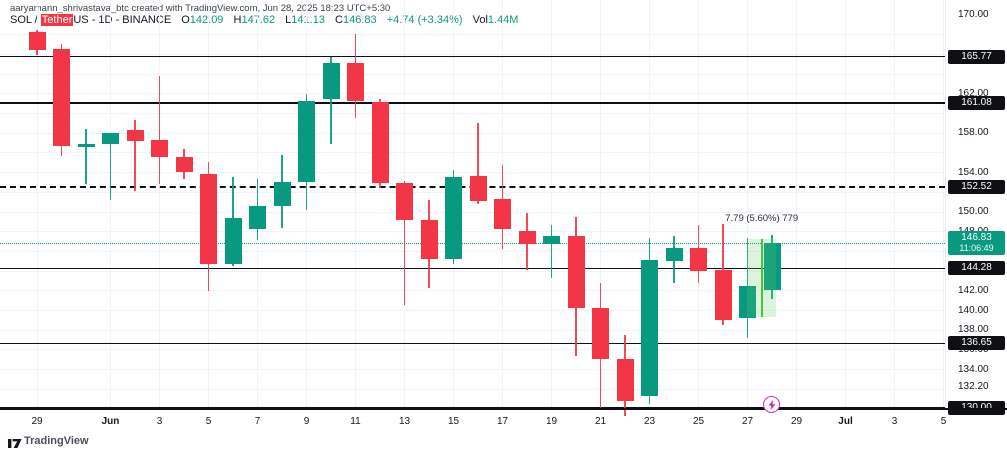 Image resolution: width=1007 pixels, height=451 pixels. I want to click on time-tick-25: 25, so click(698, 421).